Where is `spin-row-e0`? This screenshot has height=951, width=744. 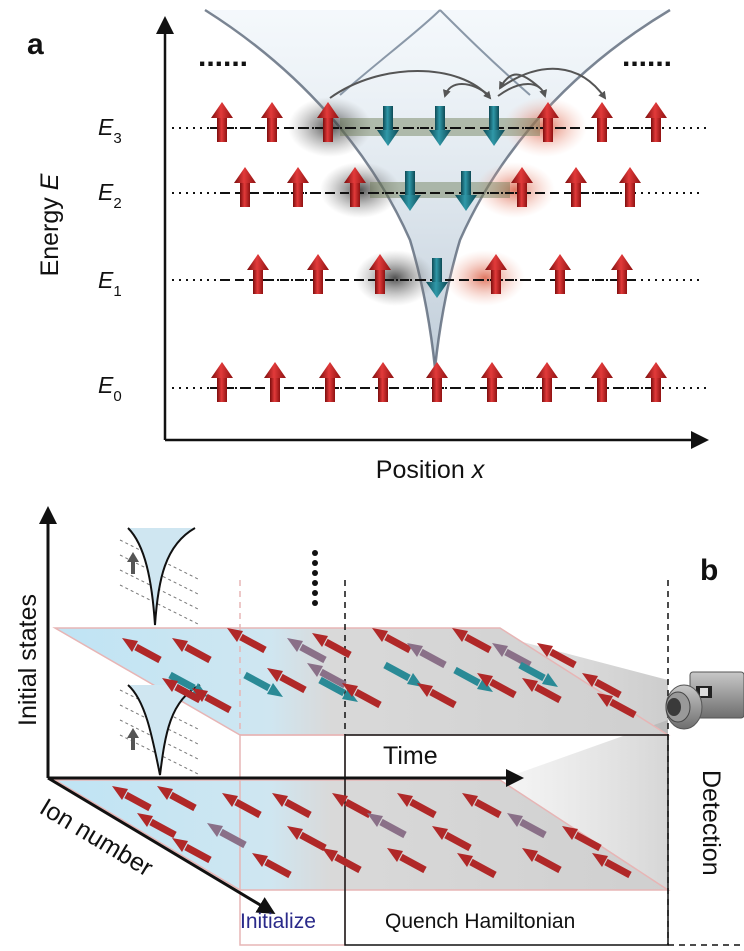 spin-row-e0 is located at coordinates (439, 382).